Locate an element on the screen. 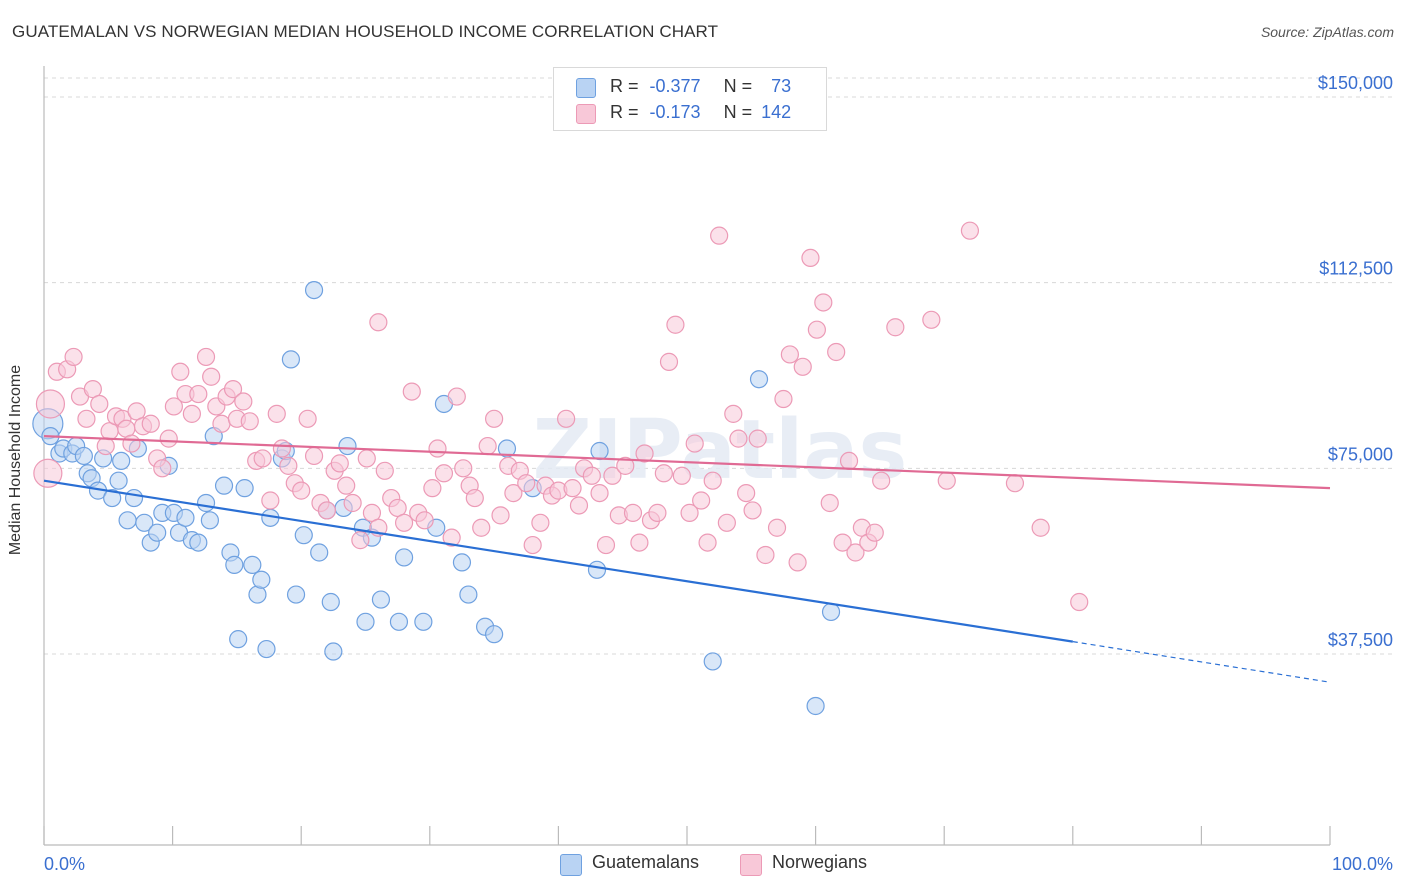  r-value: -0.173 is located at coordinates (675, 112).